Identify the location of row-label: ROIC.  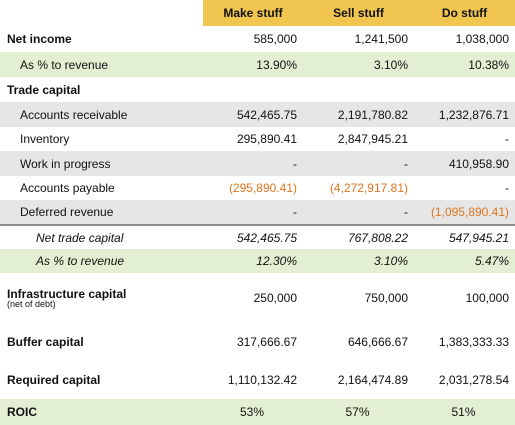
(101, 412).